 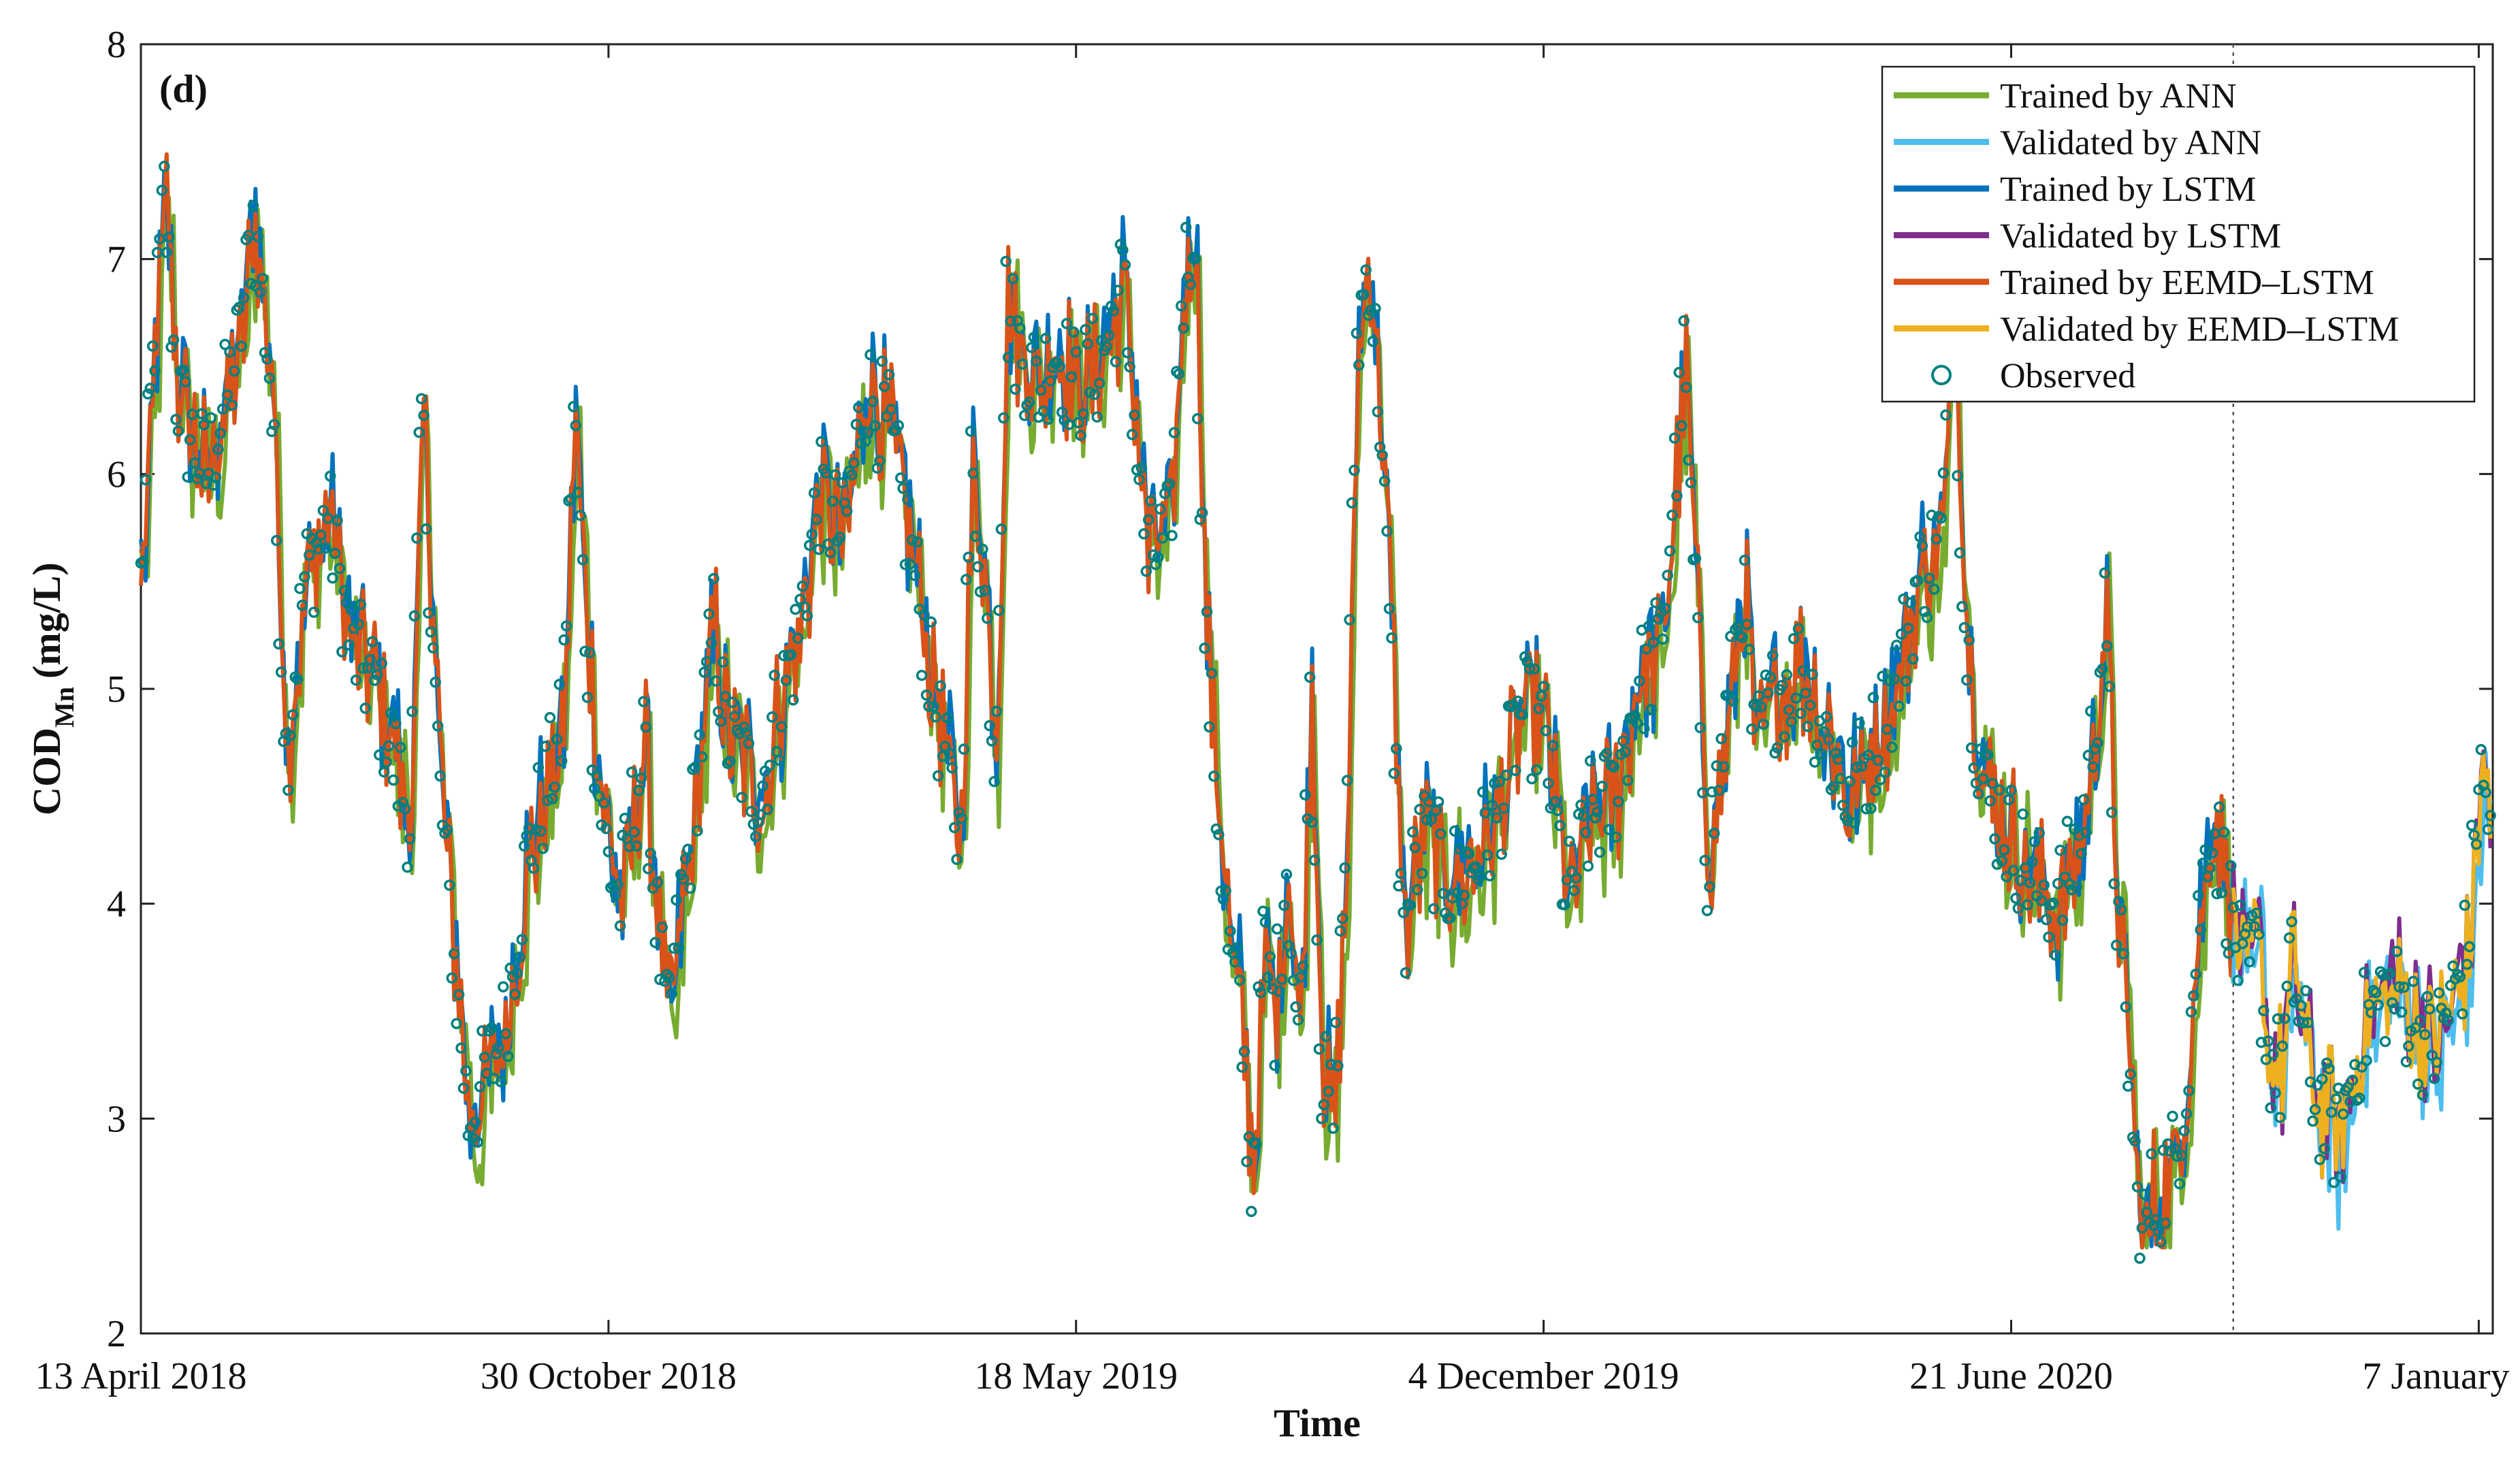 I want to click on legend-label: Validated by EEMD–LSTM, so click(x=2200, y=329).